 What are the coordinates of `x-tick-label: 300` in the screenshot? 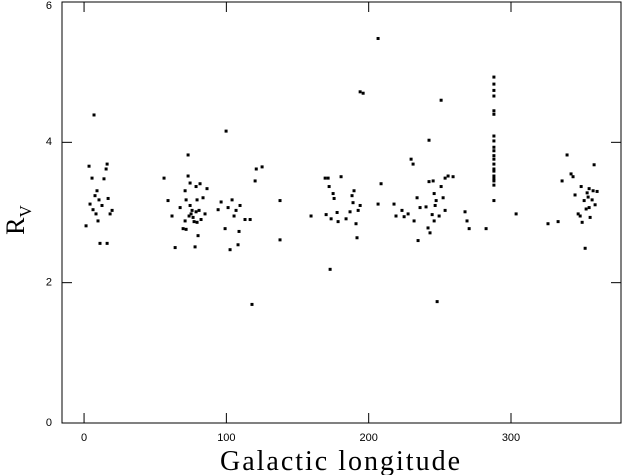 It's located at (511, 438).